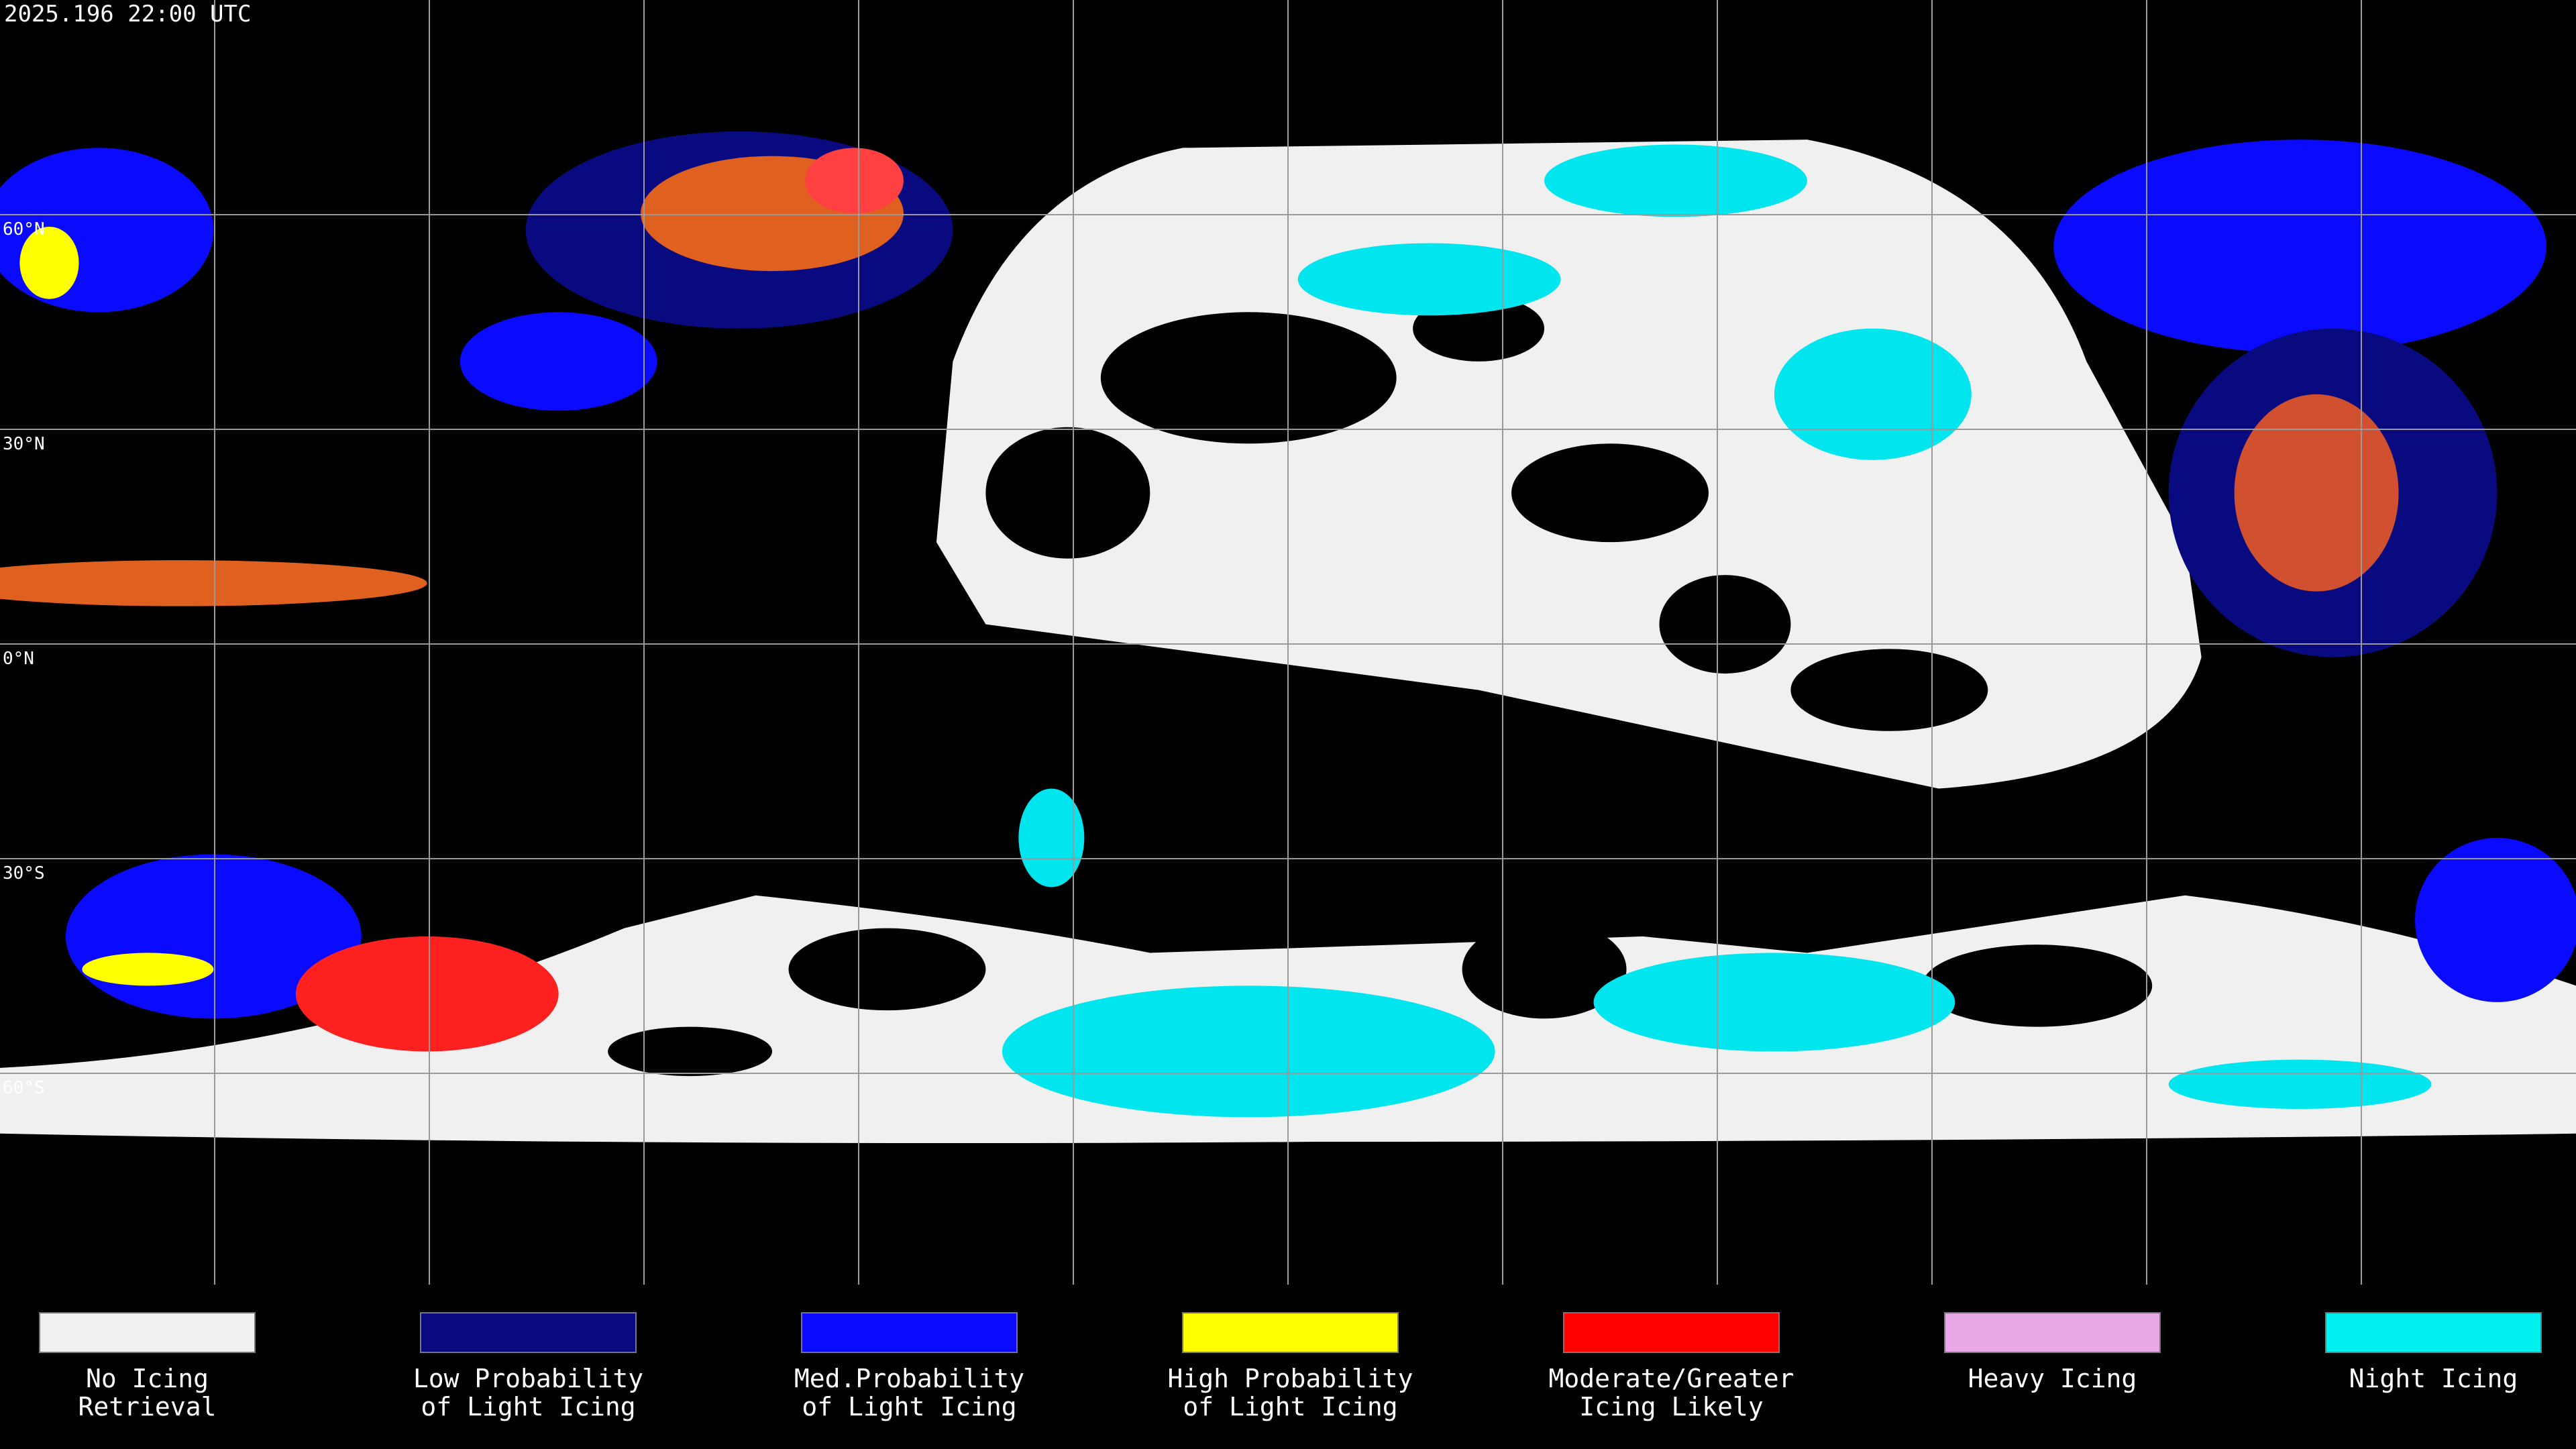  I want to click on legend-label: Icing Likely, so click(1671, 1406).